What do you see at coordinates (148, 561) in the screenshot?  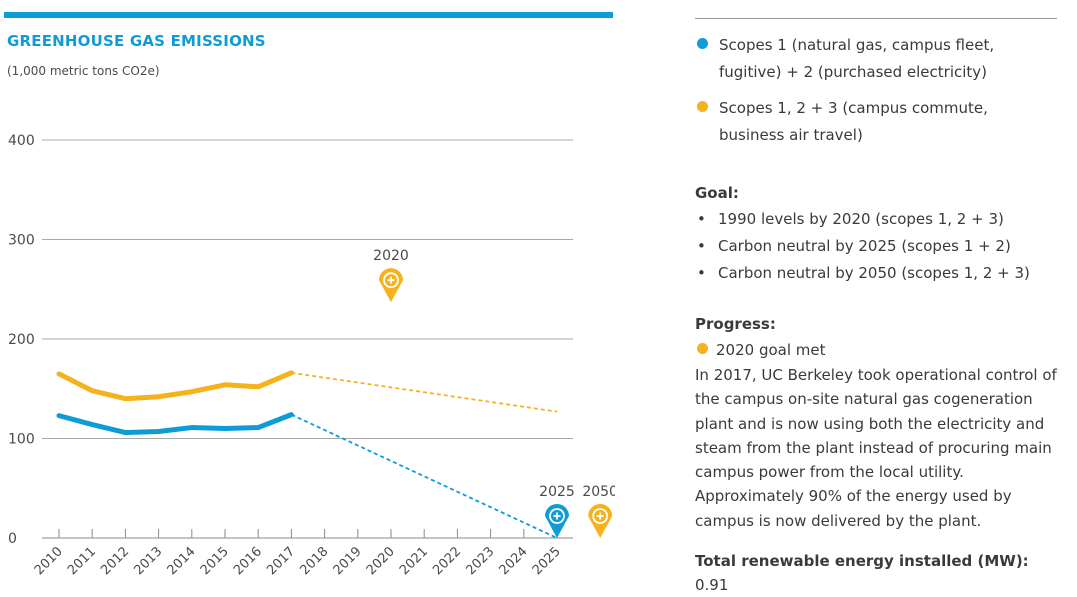 I see `x-tick-label: 2013` at bounding box center [148, 561].